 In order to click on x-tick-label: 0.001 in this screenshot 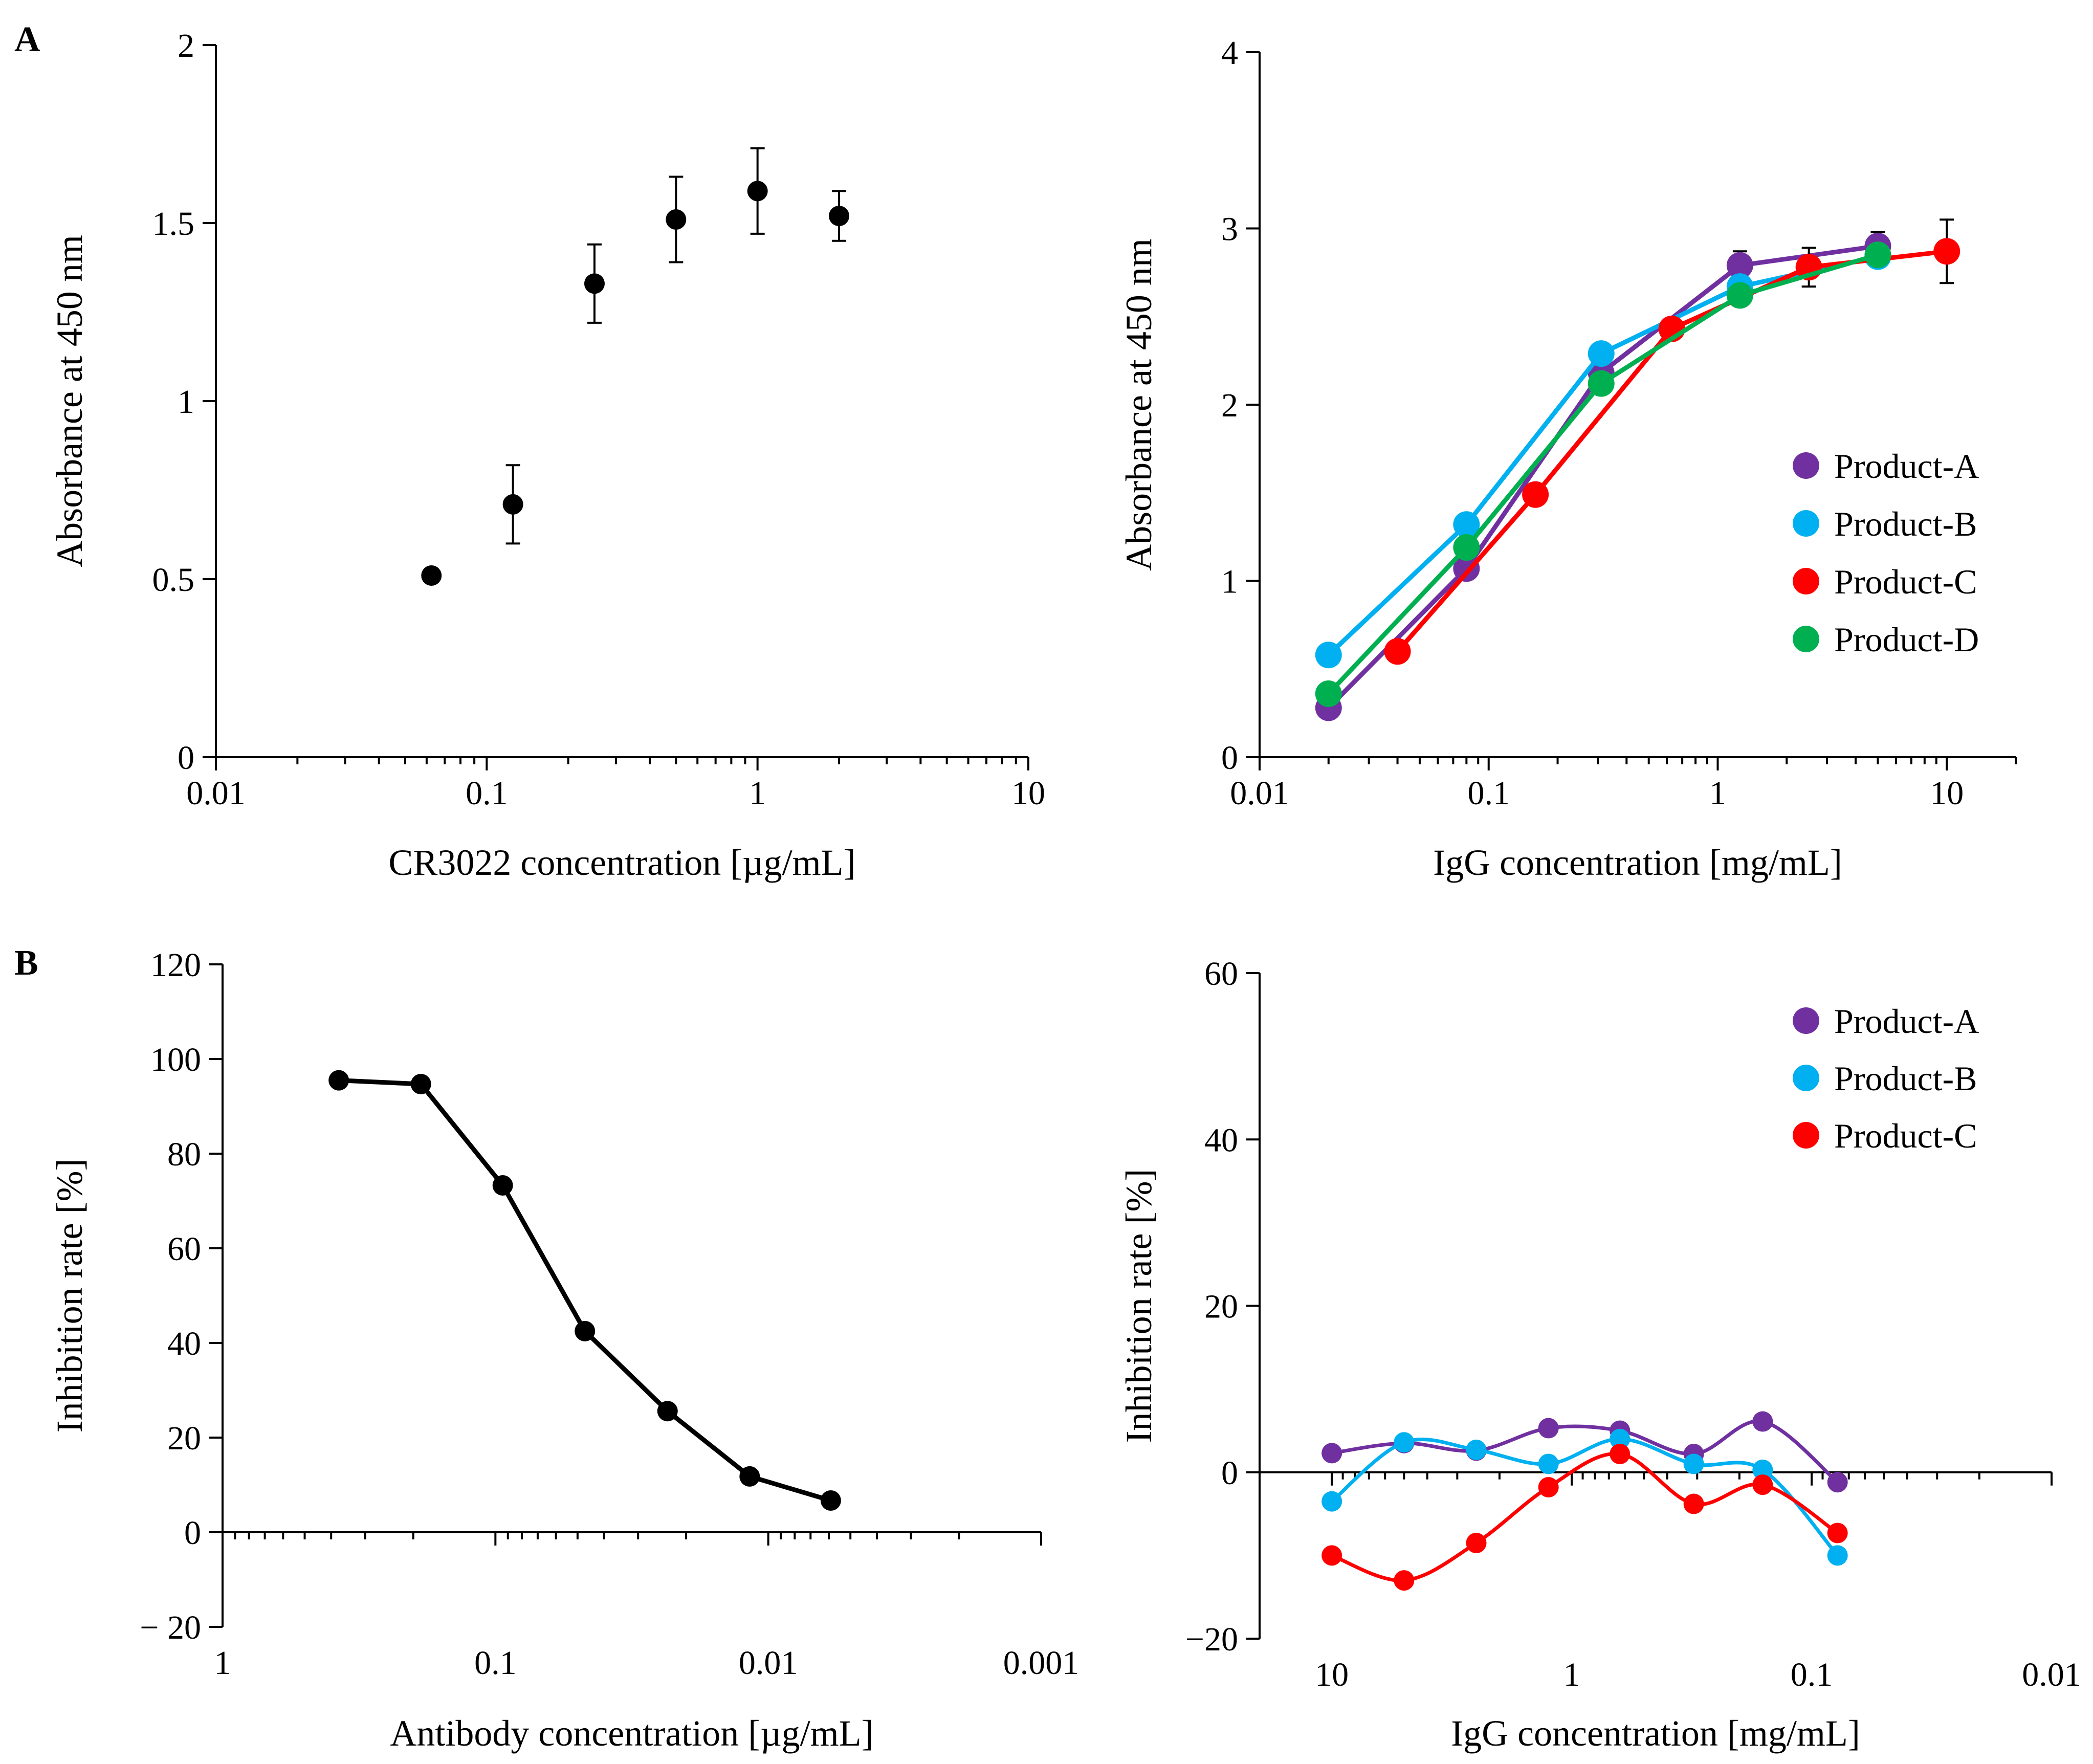, I will do `click(1041, 1663)`.